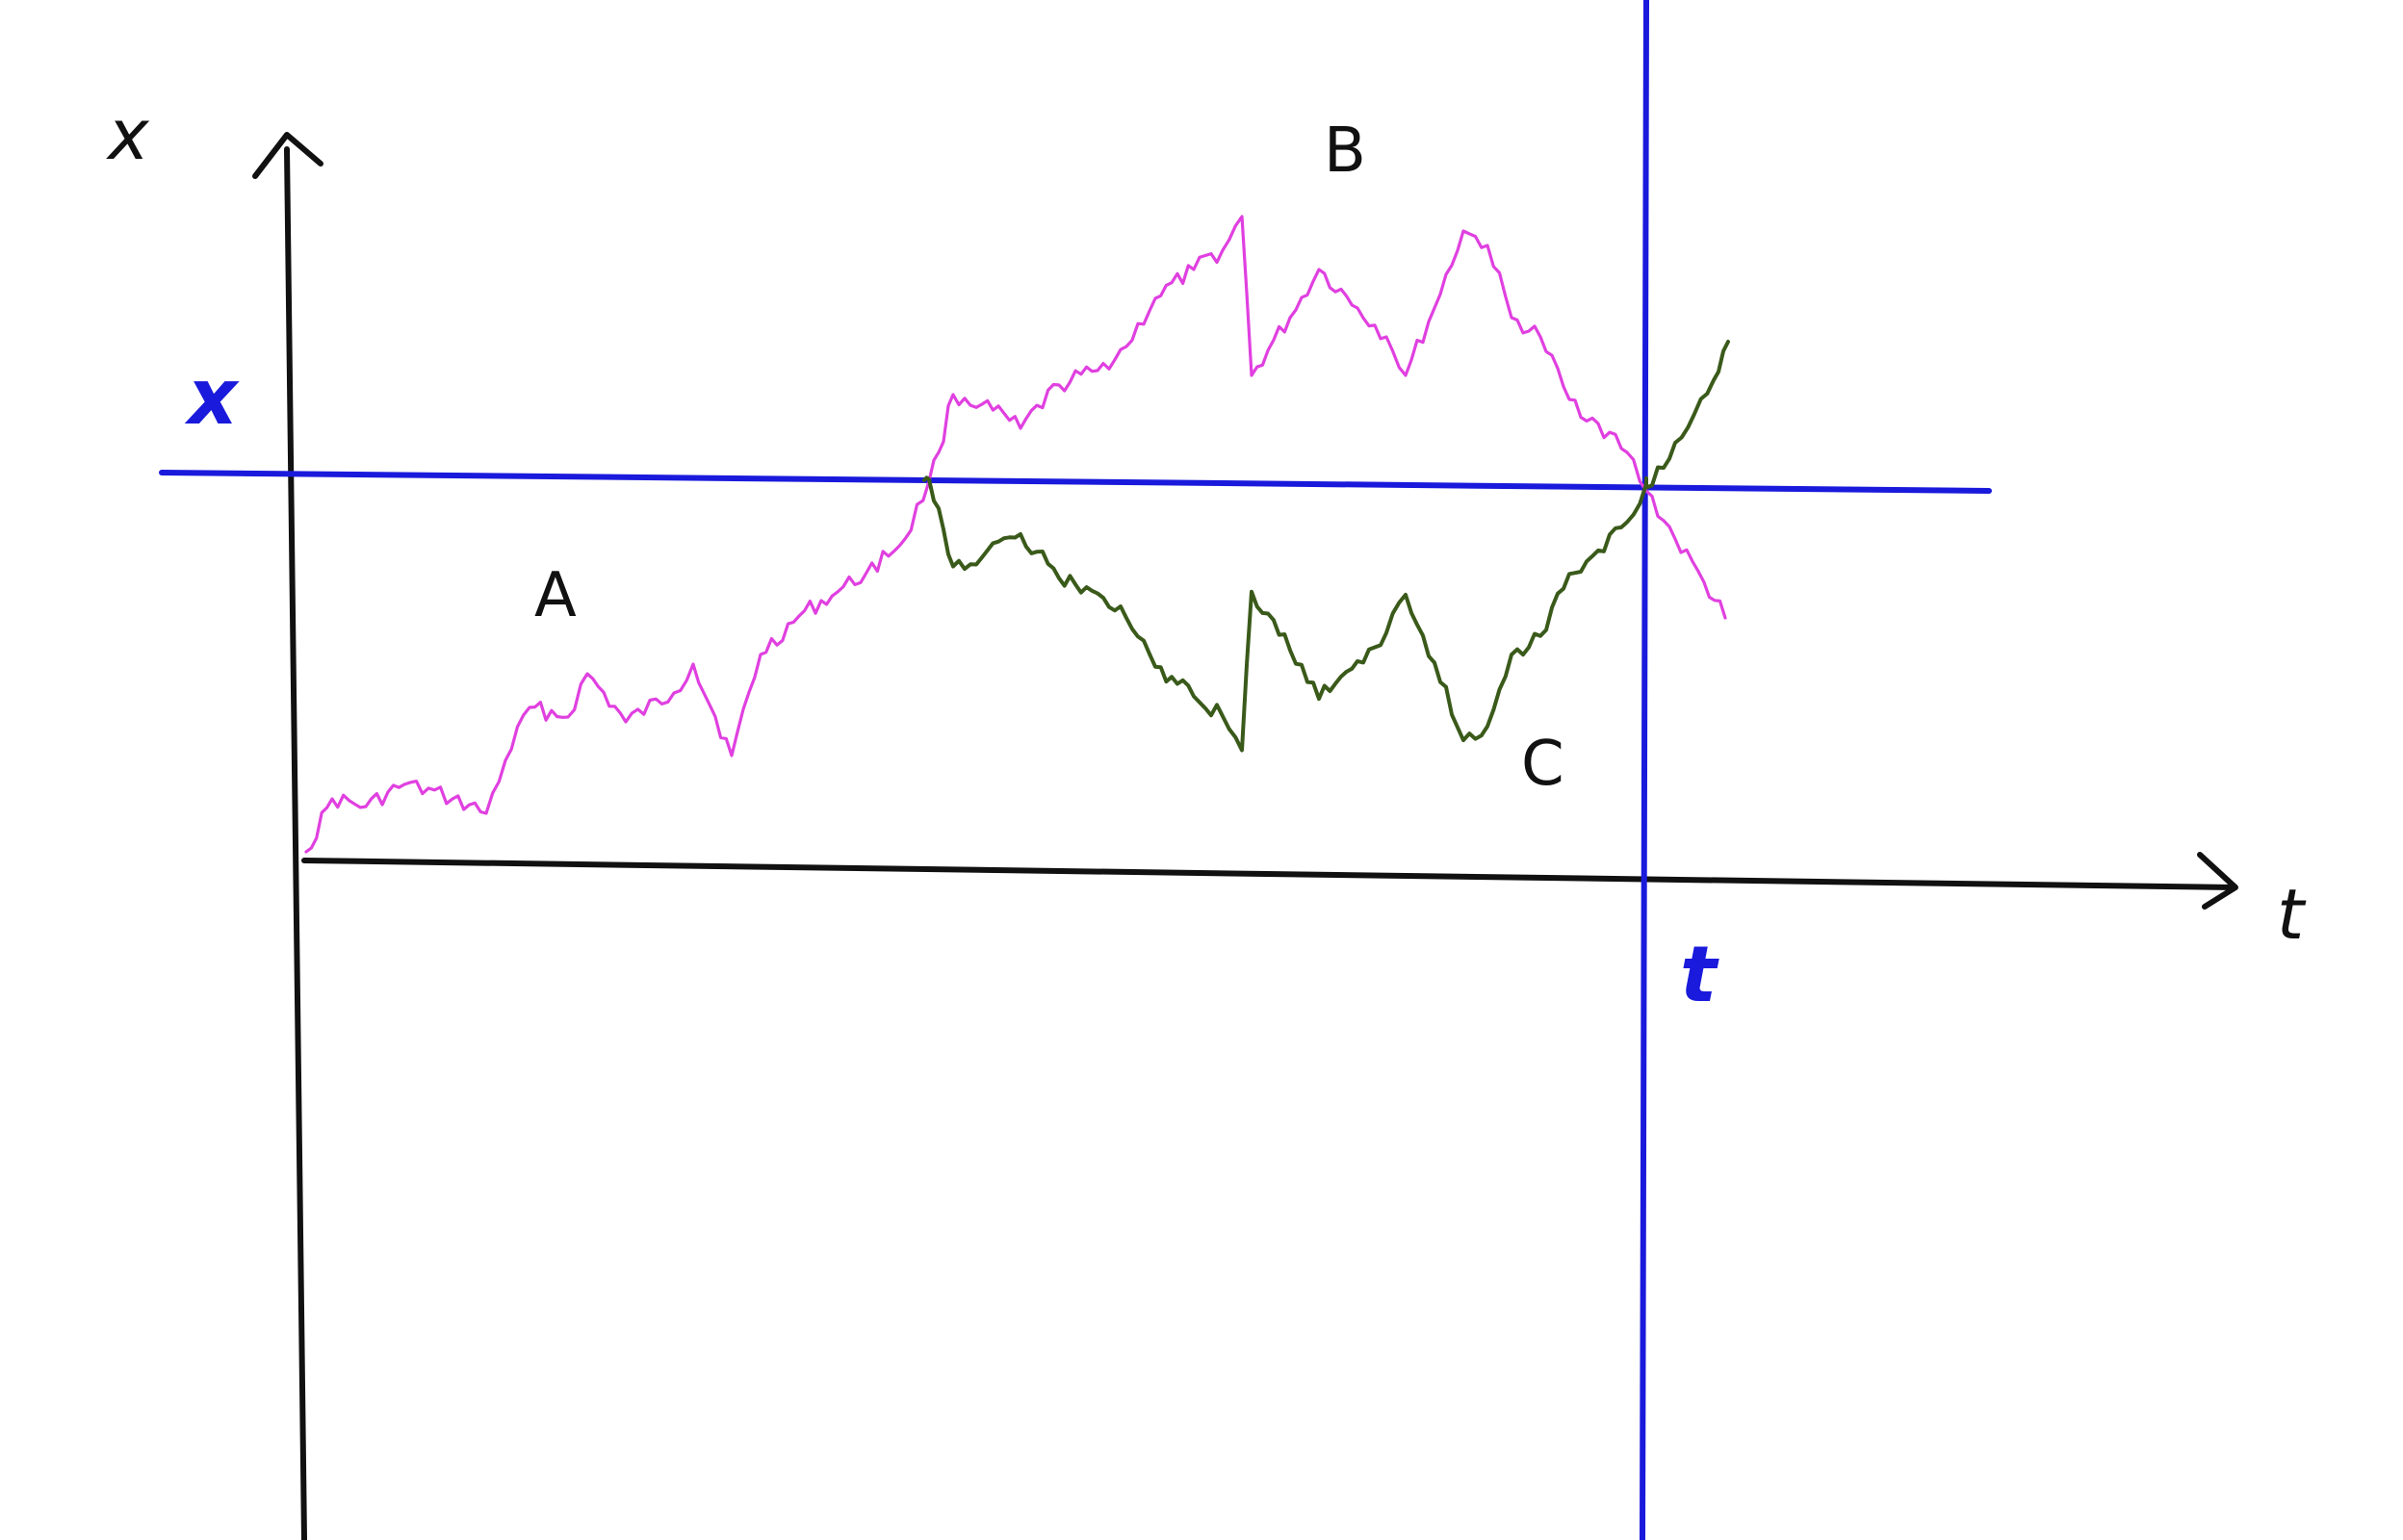 The image size is (2403, 1540). What do you see at coordinates (1269, 874) in the screenshot?
I see `horizontal-axis` at bounding box center [1269, 874].